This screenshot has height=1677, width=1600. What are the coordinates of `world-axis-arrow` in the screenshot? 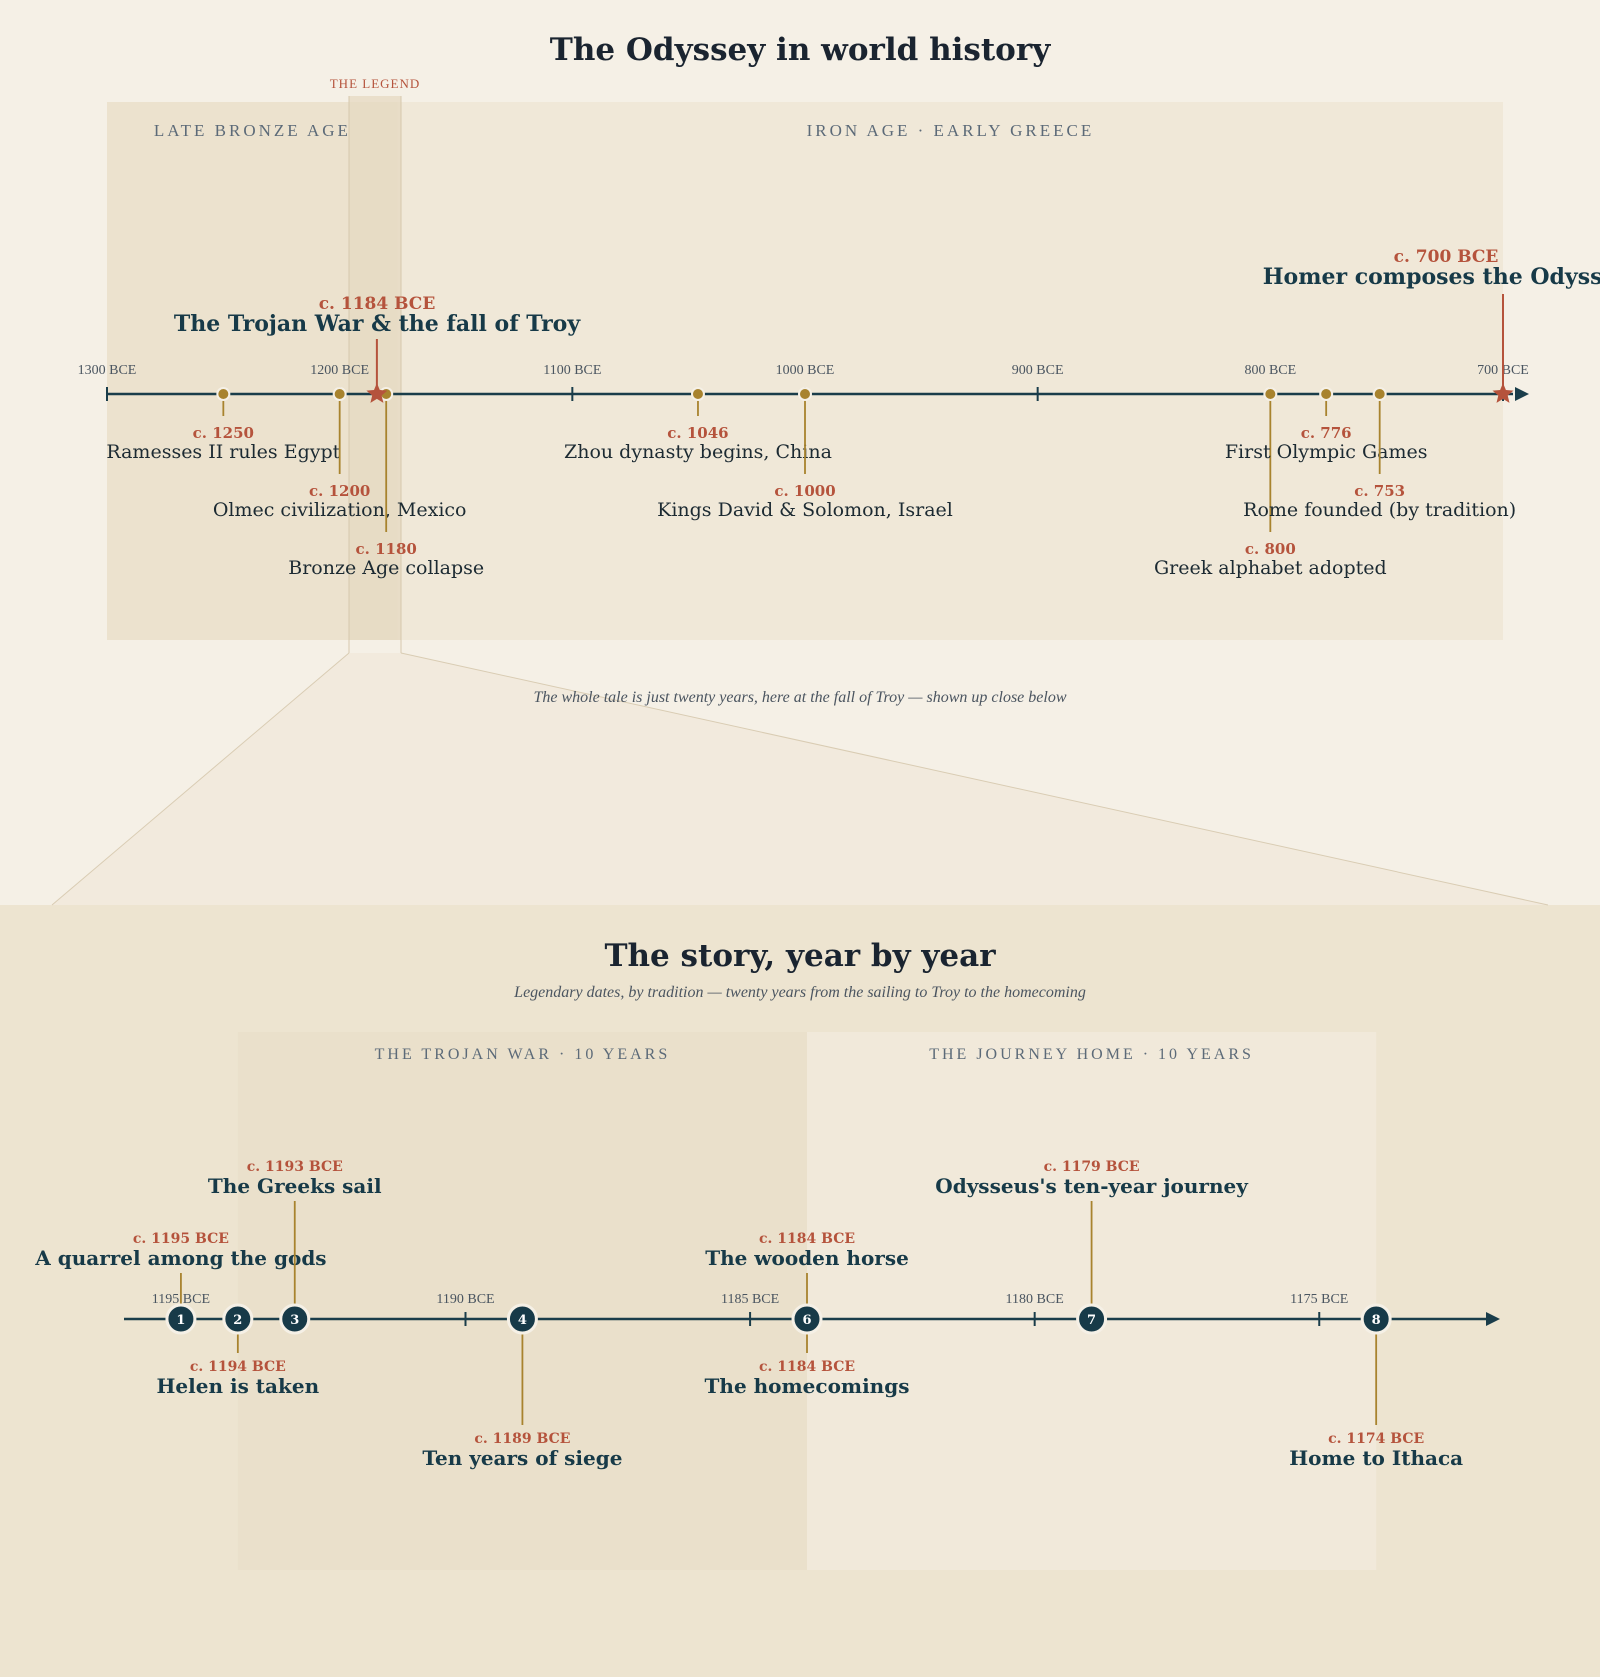 It's located at (1522, 394).